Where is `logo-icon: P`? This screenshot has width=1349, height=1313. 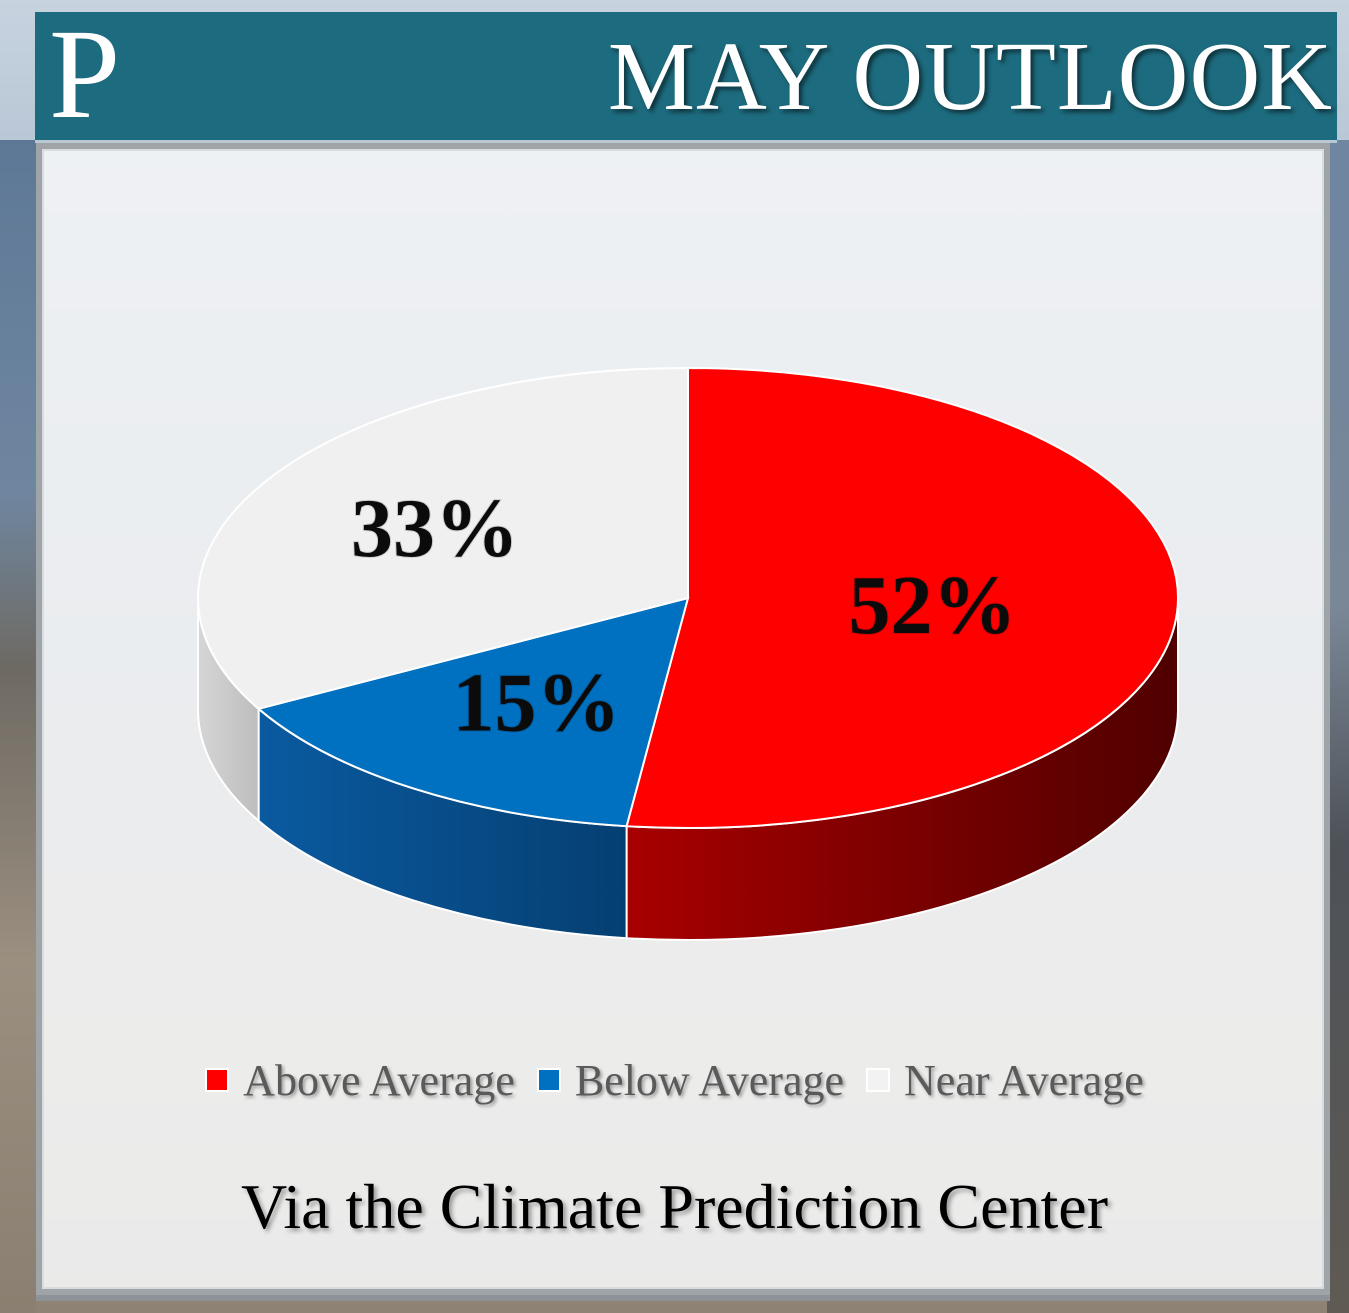 logo-icon: P is located at coordinates (85, 74).